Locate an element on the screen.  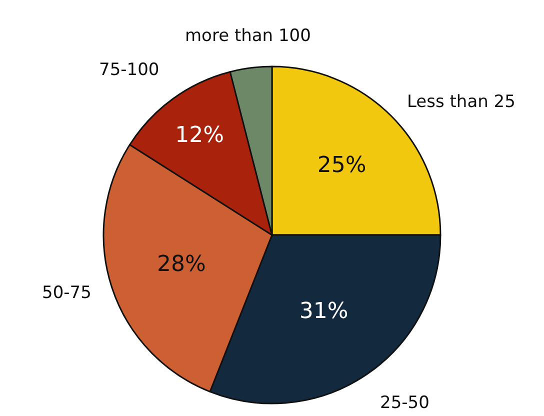
data-label: 12% is located at coordinates (199, 135).